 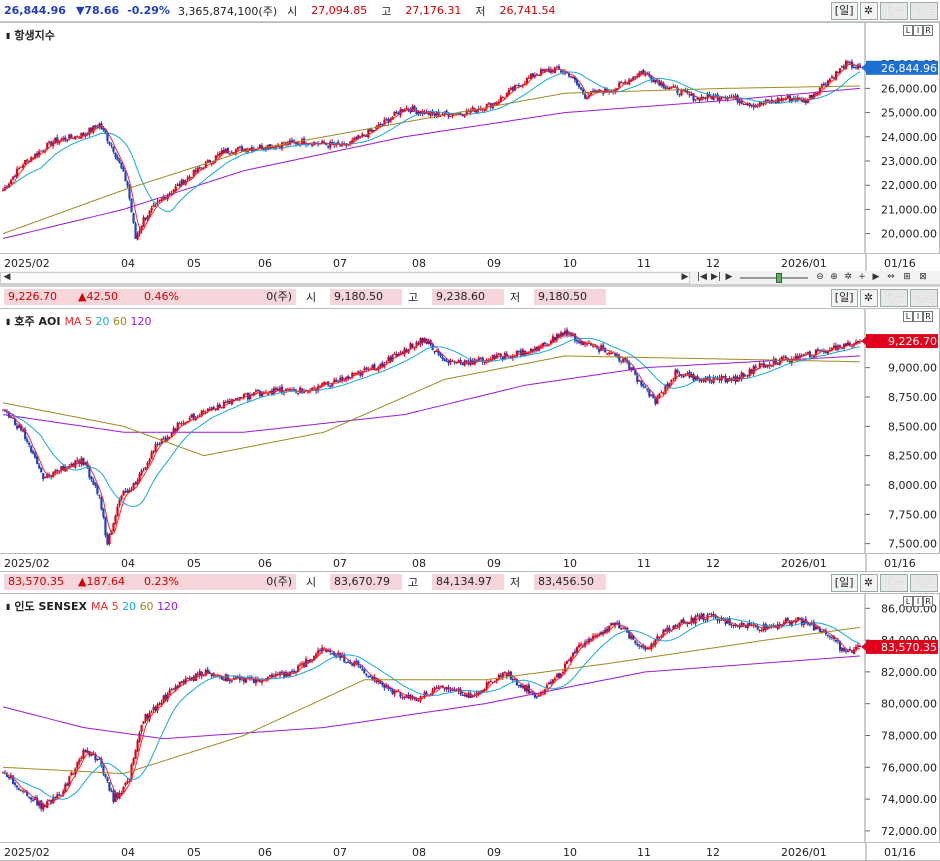 I want to click on panel-divider, so click(x=470, y=285).